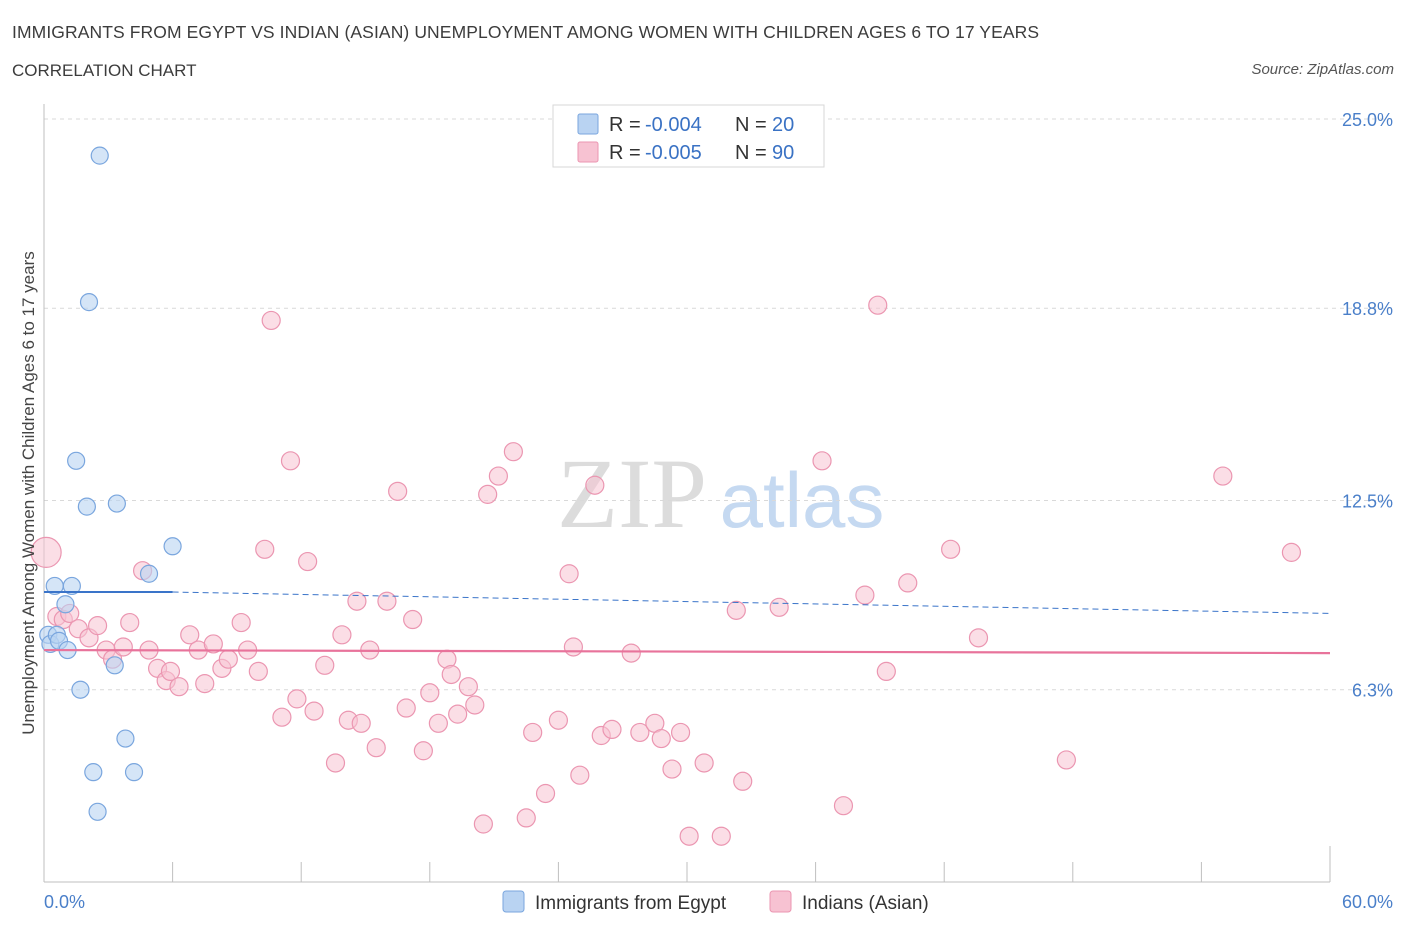 This screenshot has height=930, width=1406. I want to click on bottom-legend-swatch-blue, so click(513, 901).